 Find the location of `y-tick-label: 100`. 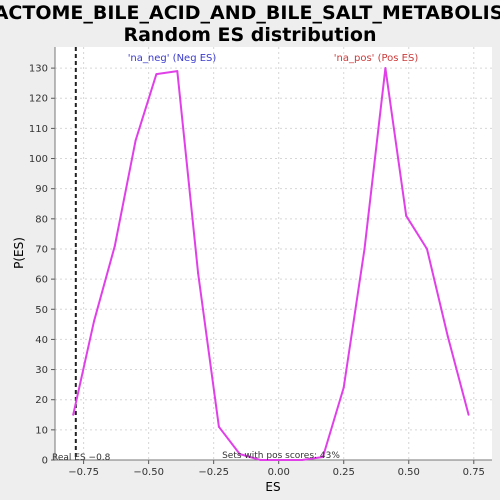

y-tick-label: 100 is located at coordinates (38, 159).